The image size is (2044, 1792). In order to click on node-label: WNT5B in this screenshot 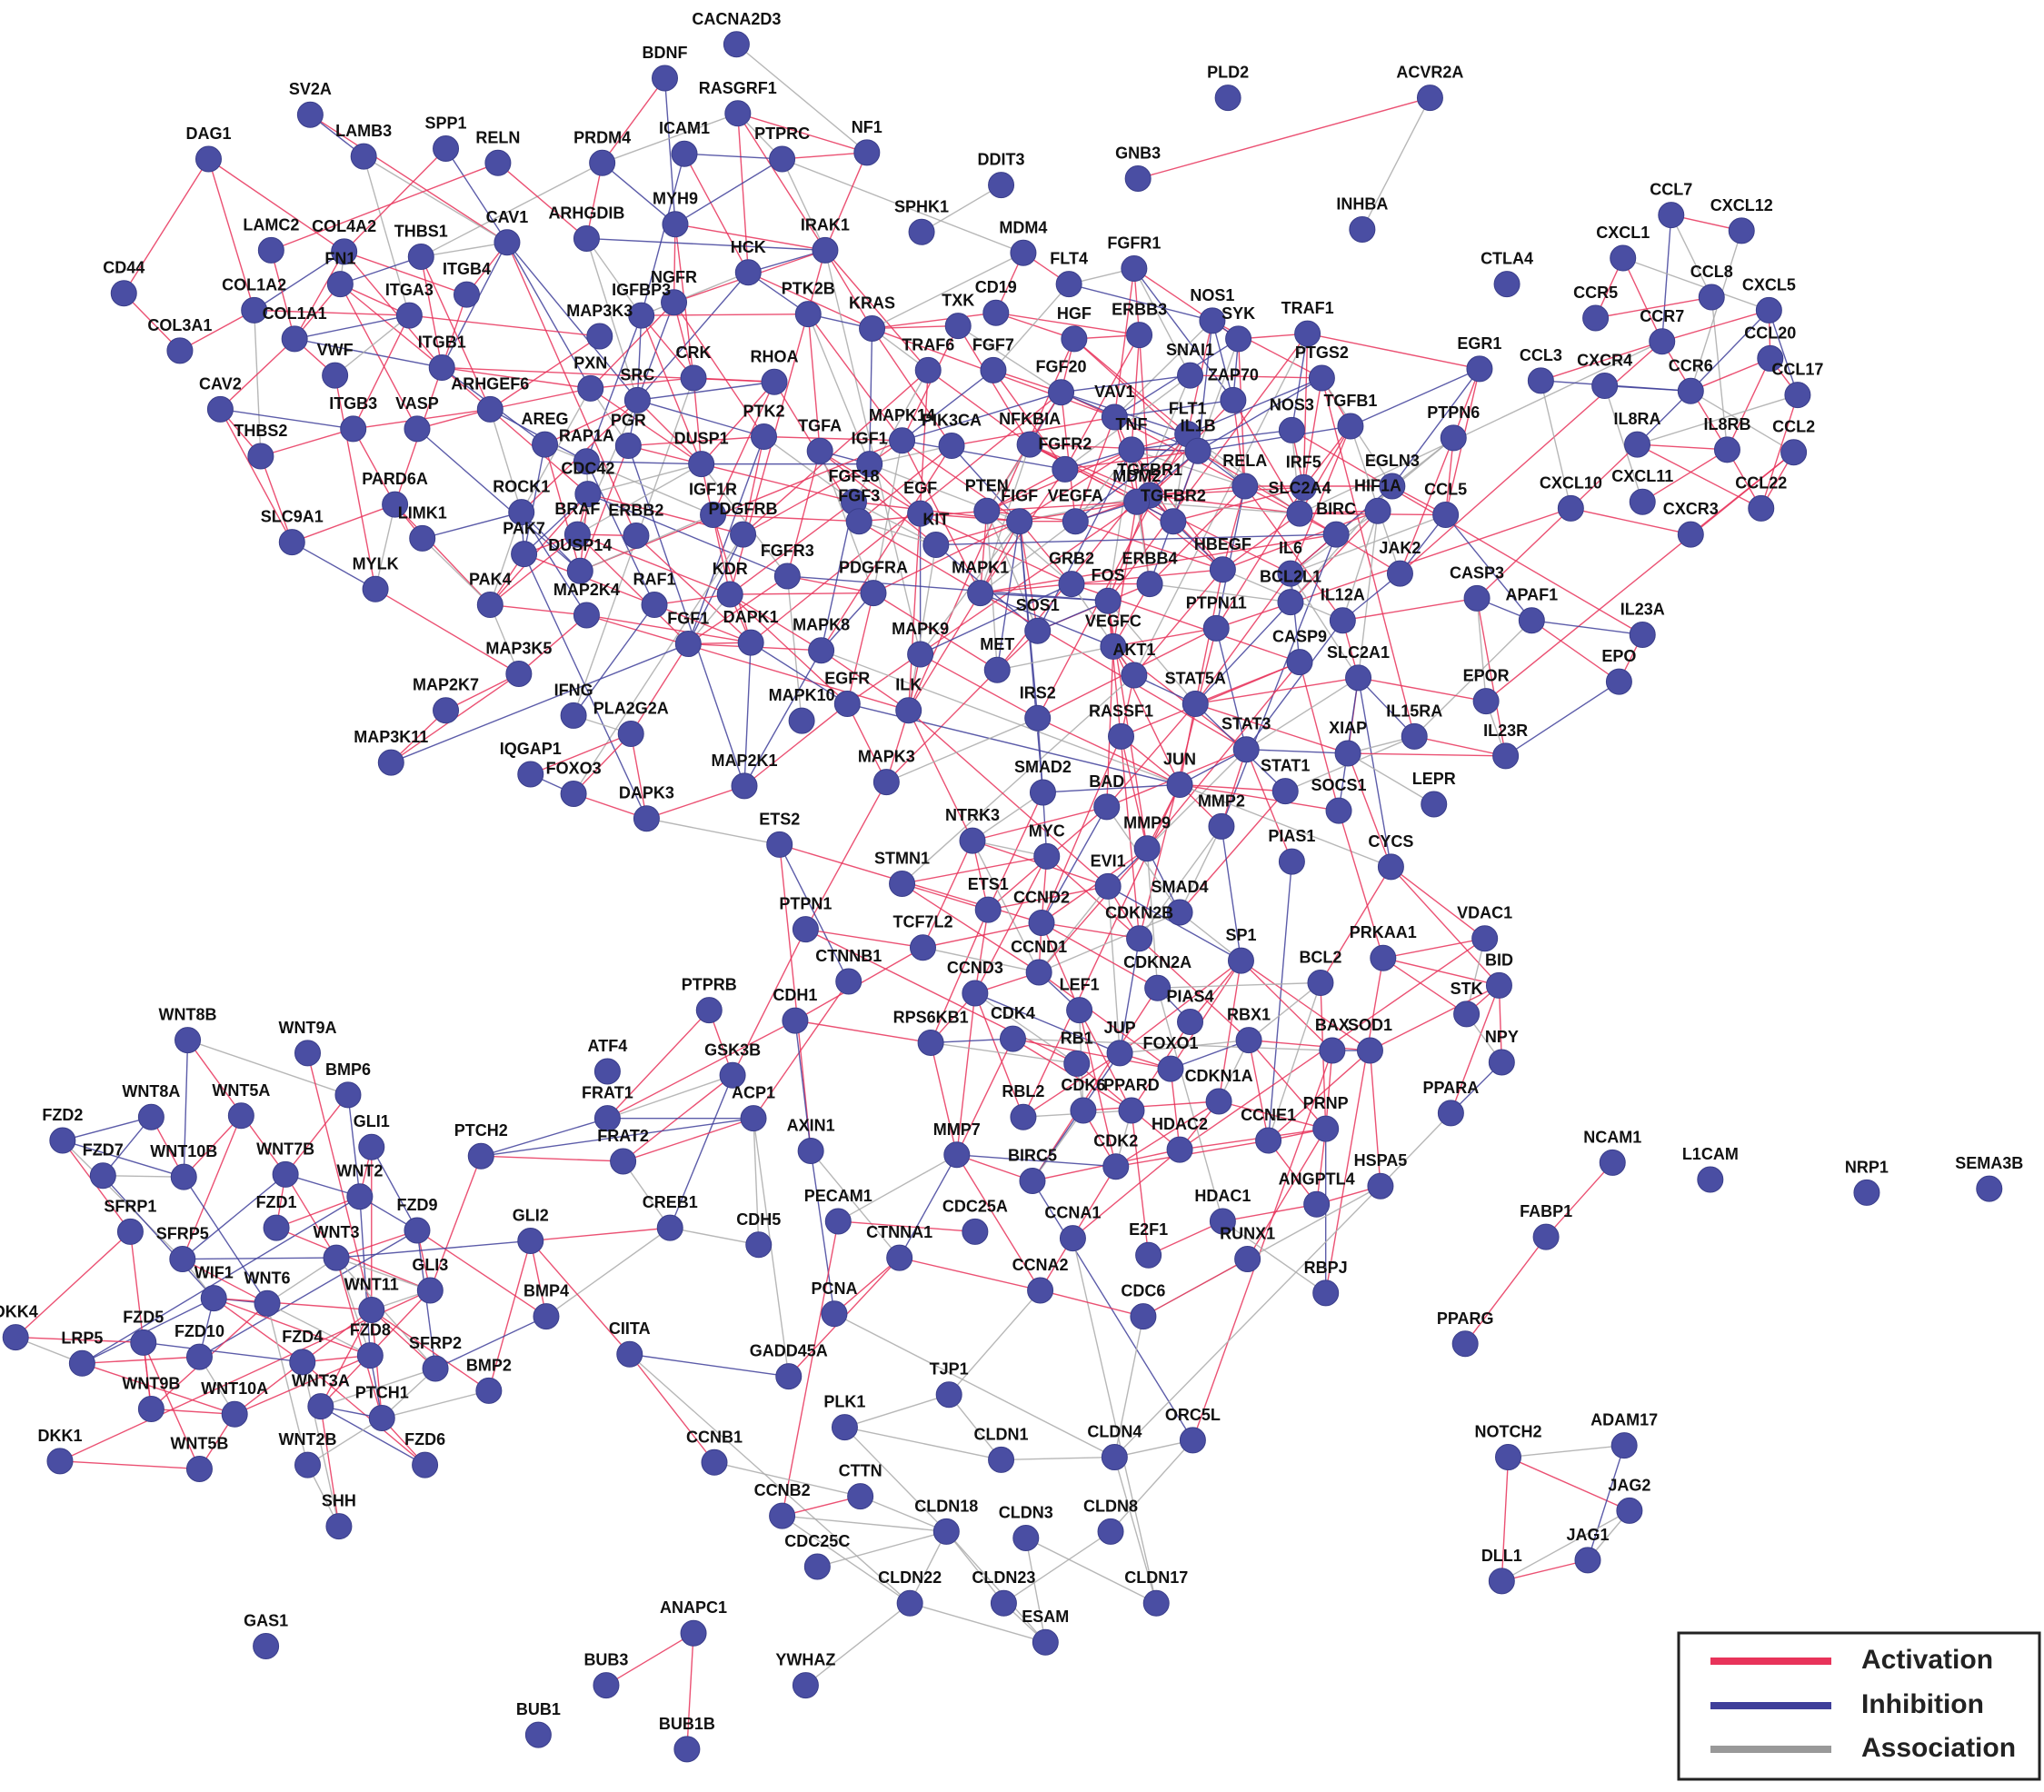, I will do `click(199, 1443)`.